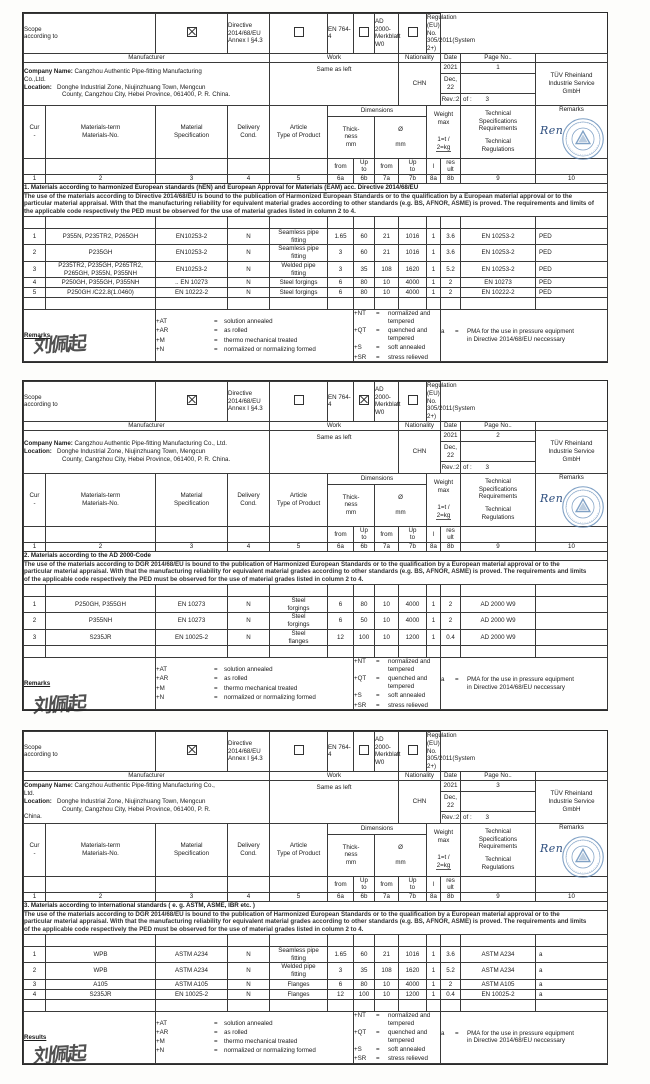 The image size is (650, 1084). Describe the element at coordinates (443, 857) in the screenshot. I see `colhdr-weight-note1: 1=t /` at that location.